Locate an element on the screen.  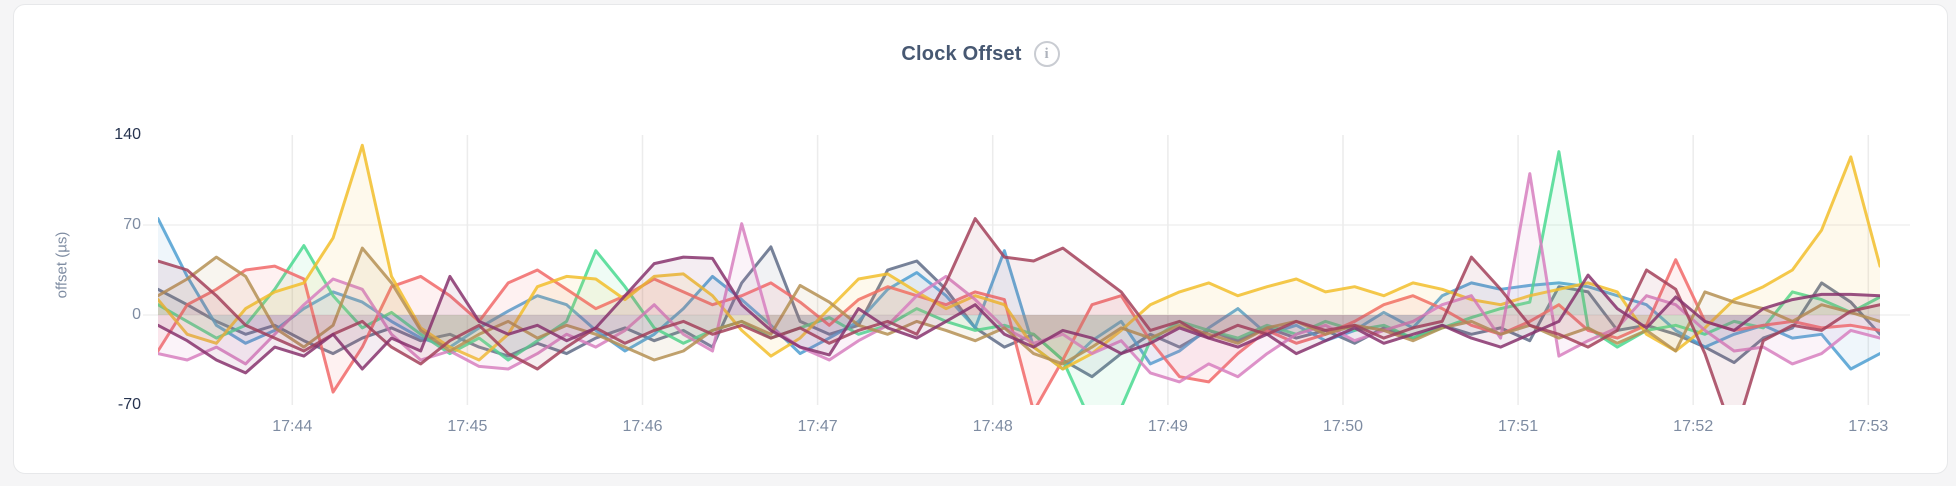
x-tick-label: 17:50 is located at coordinates (1342, 426).